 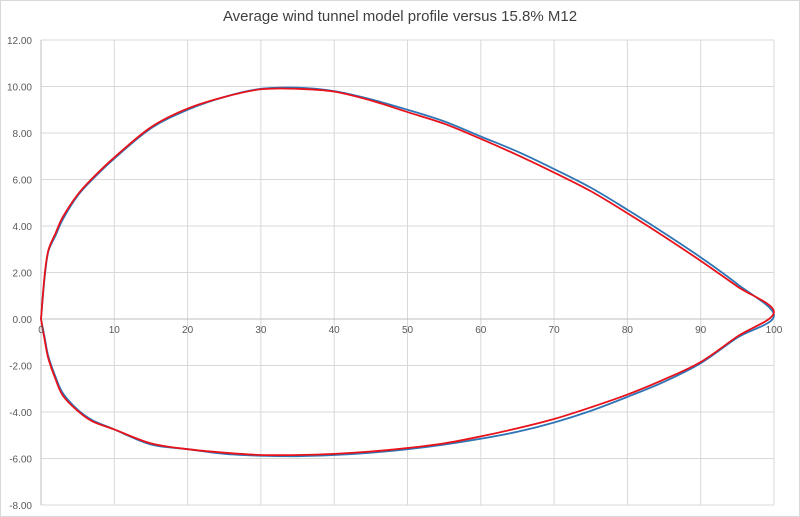 I want to click on y-tick-label: 6.00, so click(x=23, y=181).